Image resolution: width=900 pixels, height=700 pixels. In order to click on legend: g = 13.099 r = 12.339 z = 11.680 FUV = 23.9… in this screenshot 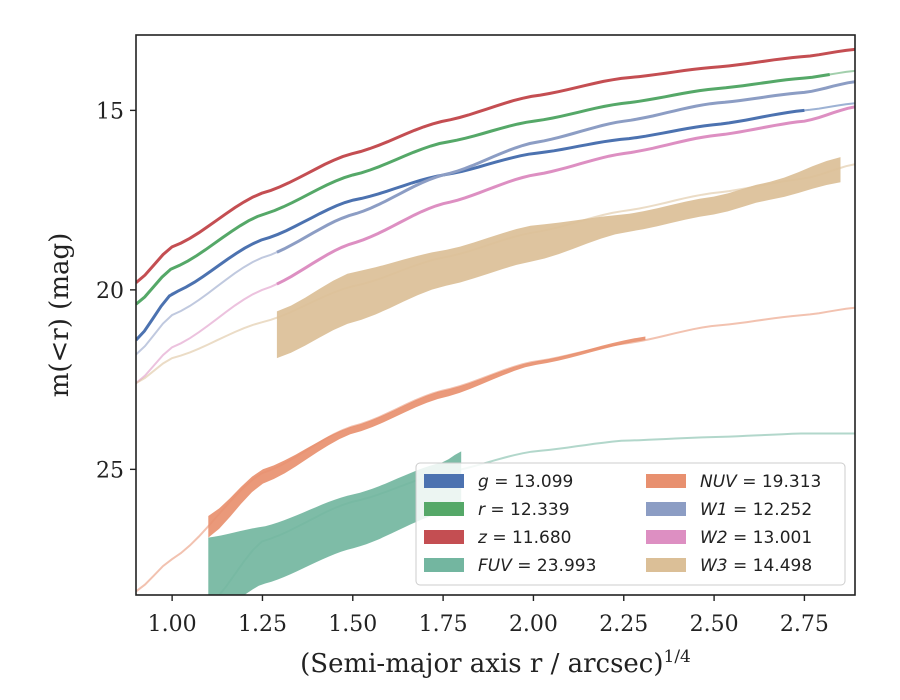, I will do `click(630, 524)`.